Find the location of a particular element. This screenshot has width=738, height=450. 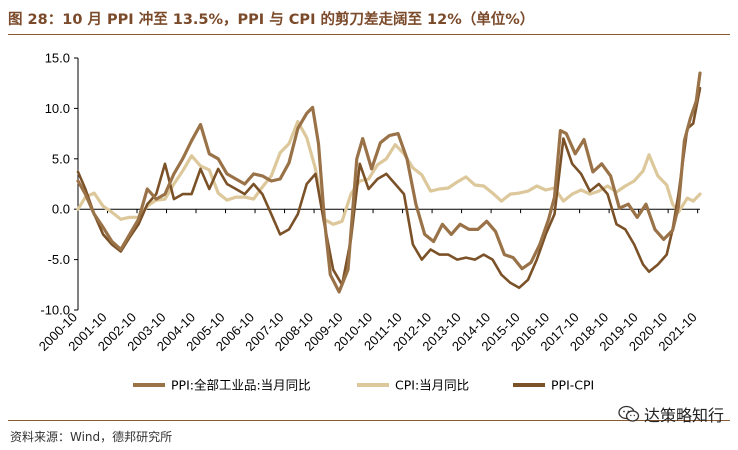

y-tick-label: 5.0 is located at coordinates (61, 158).